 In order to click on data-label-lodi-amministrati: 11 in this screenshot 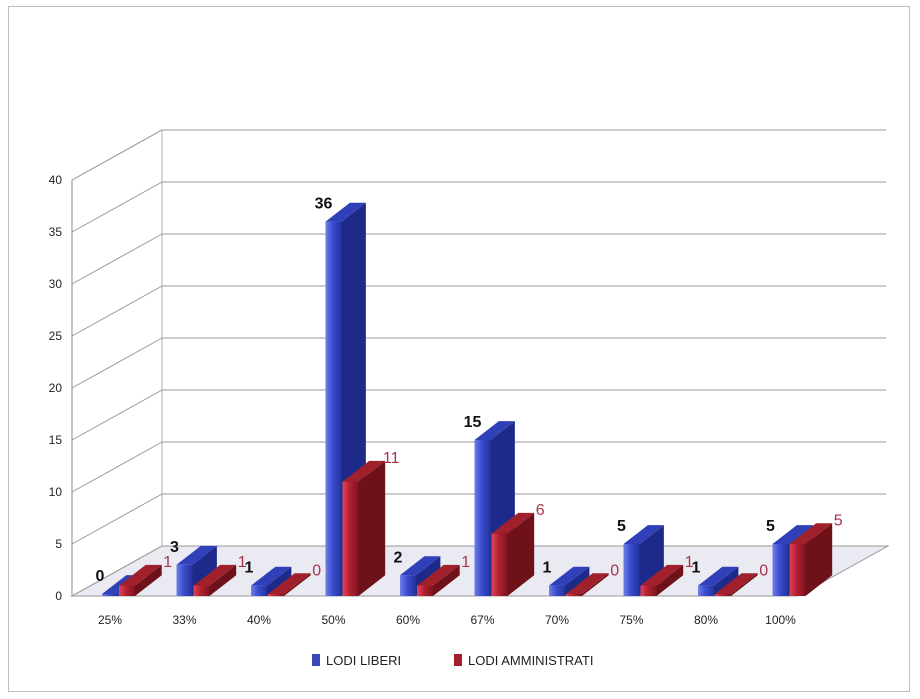, I will do `click(391, 458)`.